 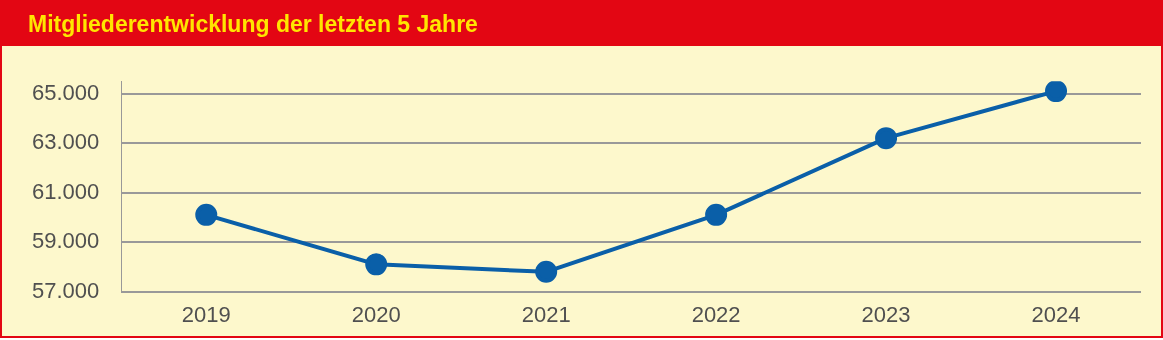 What do you see at coordinates (206, 314) in the screenshot?
I see `x-tick-label: 2019` at bounding box center [206, 314].